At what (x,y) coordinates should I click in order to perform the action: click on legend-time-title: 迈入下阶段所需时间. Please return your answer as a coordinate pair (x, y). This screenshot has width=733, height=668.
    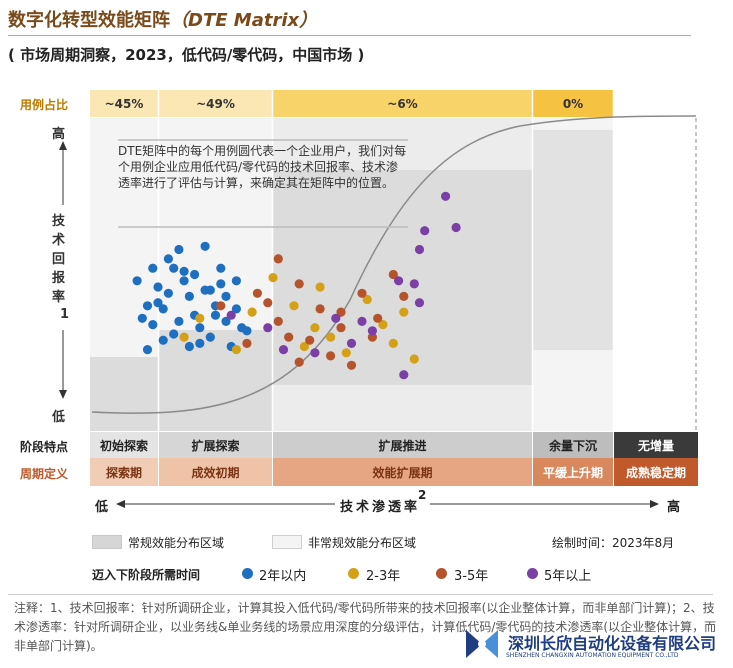
    Looking at the image, I should click on (146, 575).